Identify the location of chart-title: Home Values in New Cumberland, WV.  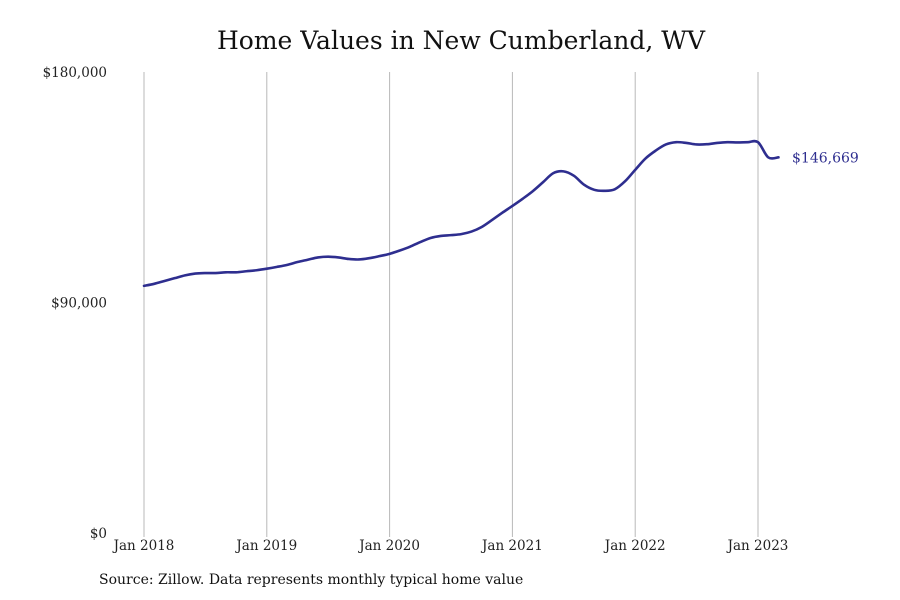
(461, 40).